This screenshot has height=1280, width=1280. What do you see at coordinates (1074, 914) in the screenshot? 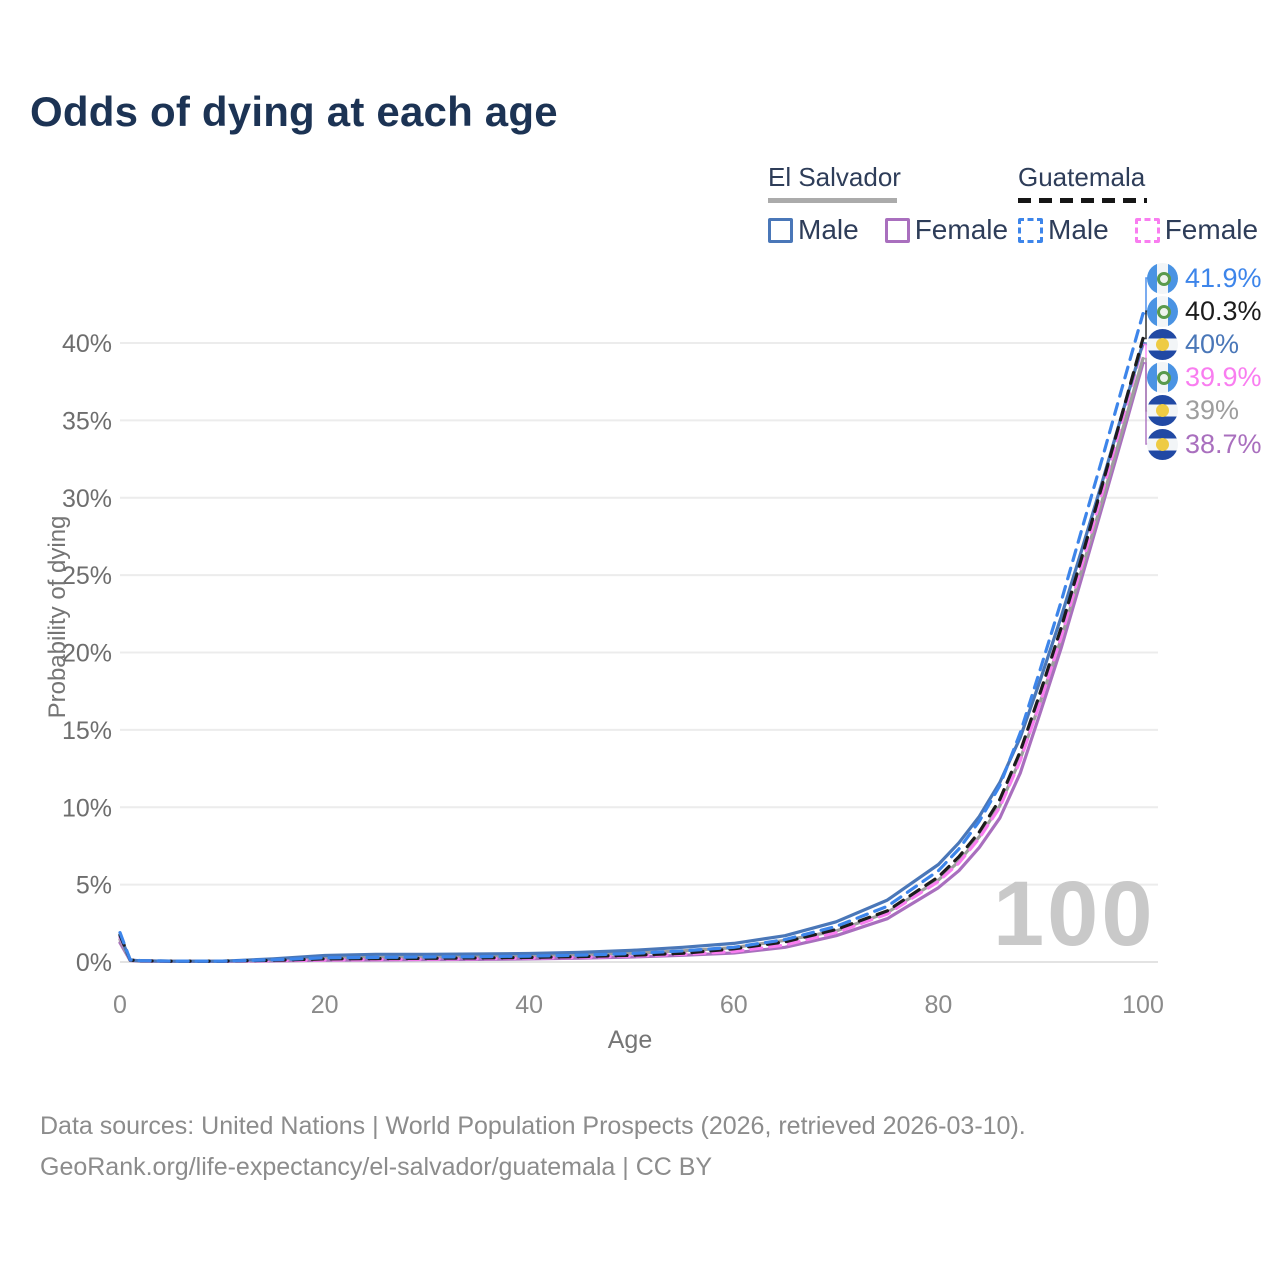
I see `age-watermark: 100` at bounding box center [1074, 914].